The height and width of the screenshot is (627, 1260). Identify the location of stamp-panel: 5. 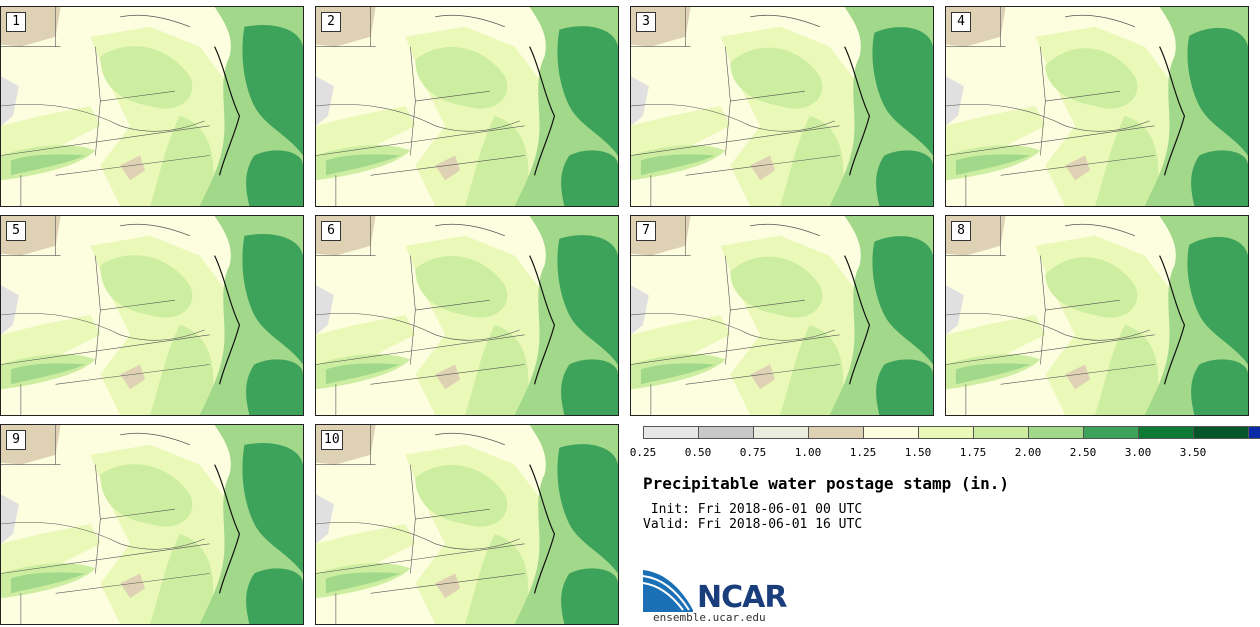
(152, 315).